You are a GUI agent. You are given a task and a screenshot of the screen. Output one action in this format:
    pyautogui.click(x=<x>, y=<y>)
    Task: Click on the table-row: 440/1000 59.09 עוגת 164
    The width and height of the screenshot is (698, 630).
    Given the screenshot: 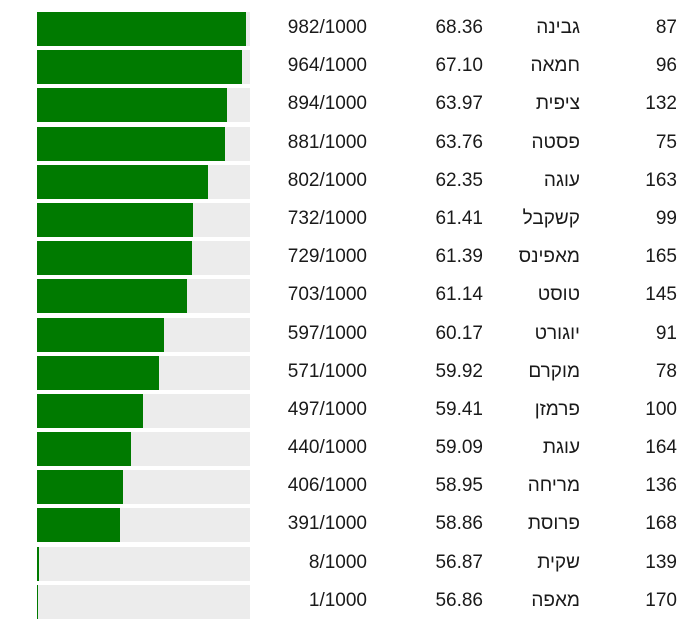 What is the action you would take?
    pyautogui.click(x=349, y=451)
    